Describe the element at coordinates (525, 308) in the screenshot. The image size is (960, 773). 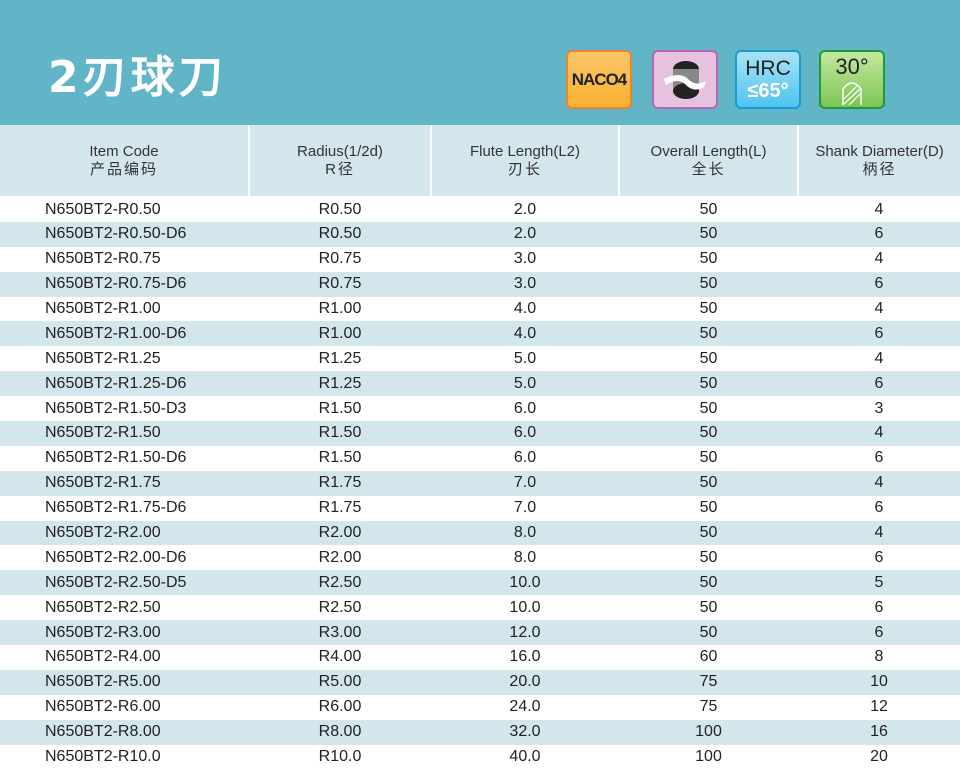
I see `cell-flute-length: 4.0` at that location.